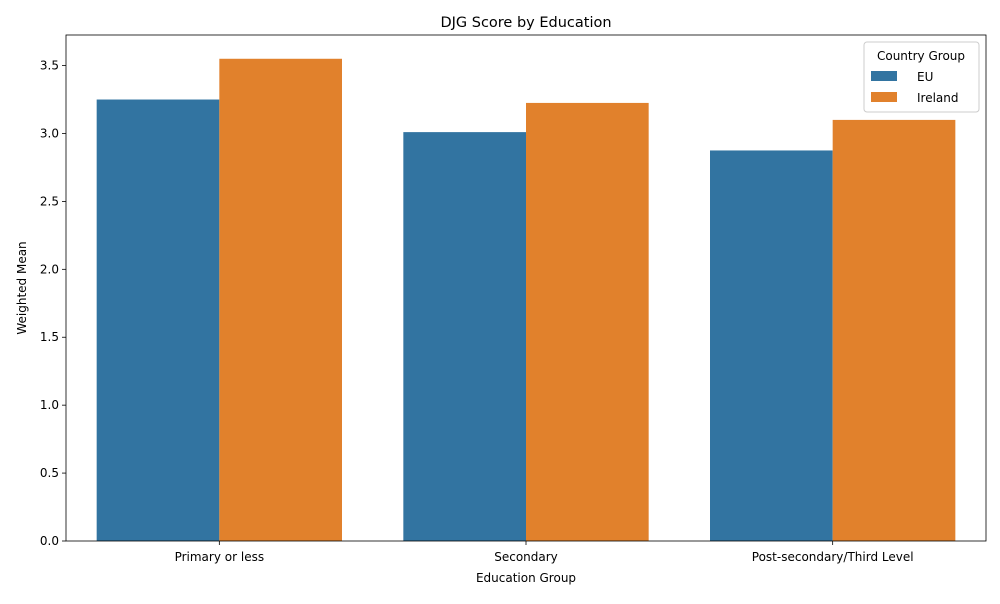  What do you see at coordinates (49, 541) in the screenshot?
I see `y-tick-label: 0.0` at bounding box center [49, 541].